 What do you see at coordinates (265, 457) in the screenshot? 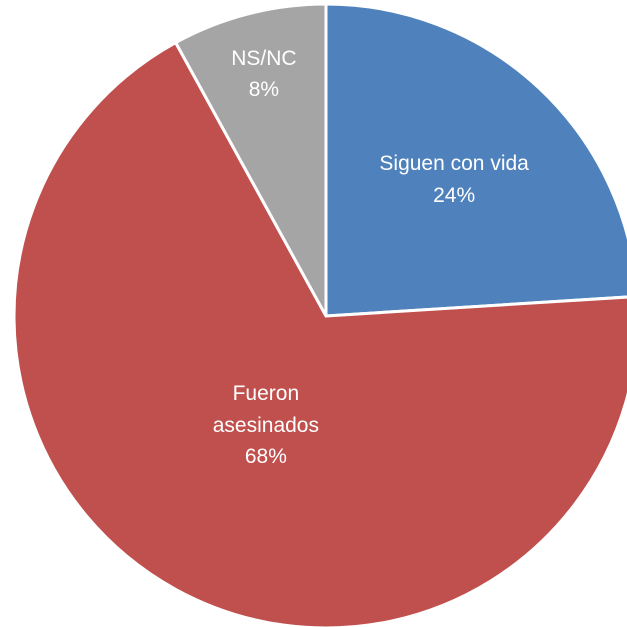
I see `value-label: 68%` at bounding box center [265, 457].